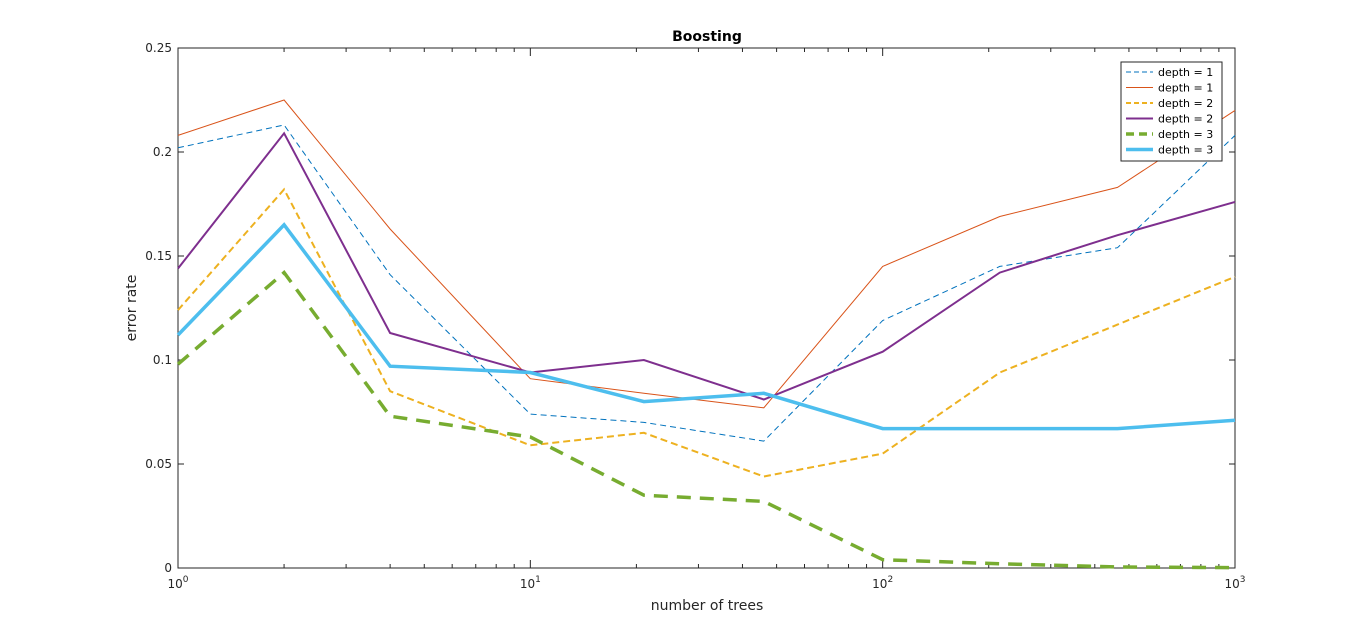 The height and width of the screenshot is (638, 1366). Describe the element at coordinates (162, 360) in the screenshot. I see `y-tick-label: 0.1` at that location.